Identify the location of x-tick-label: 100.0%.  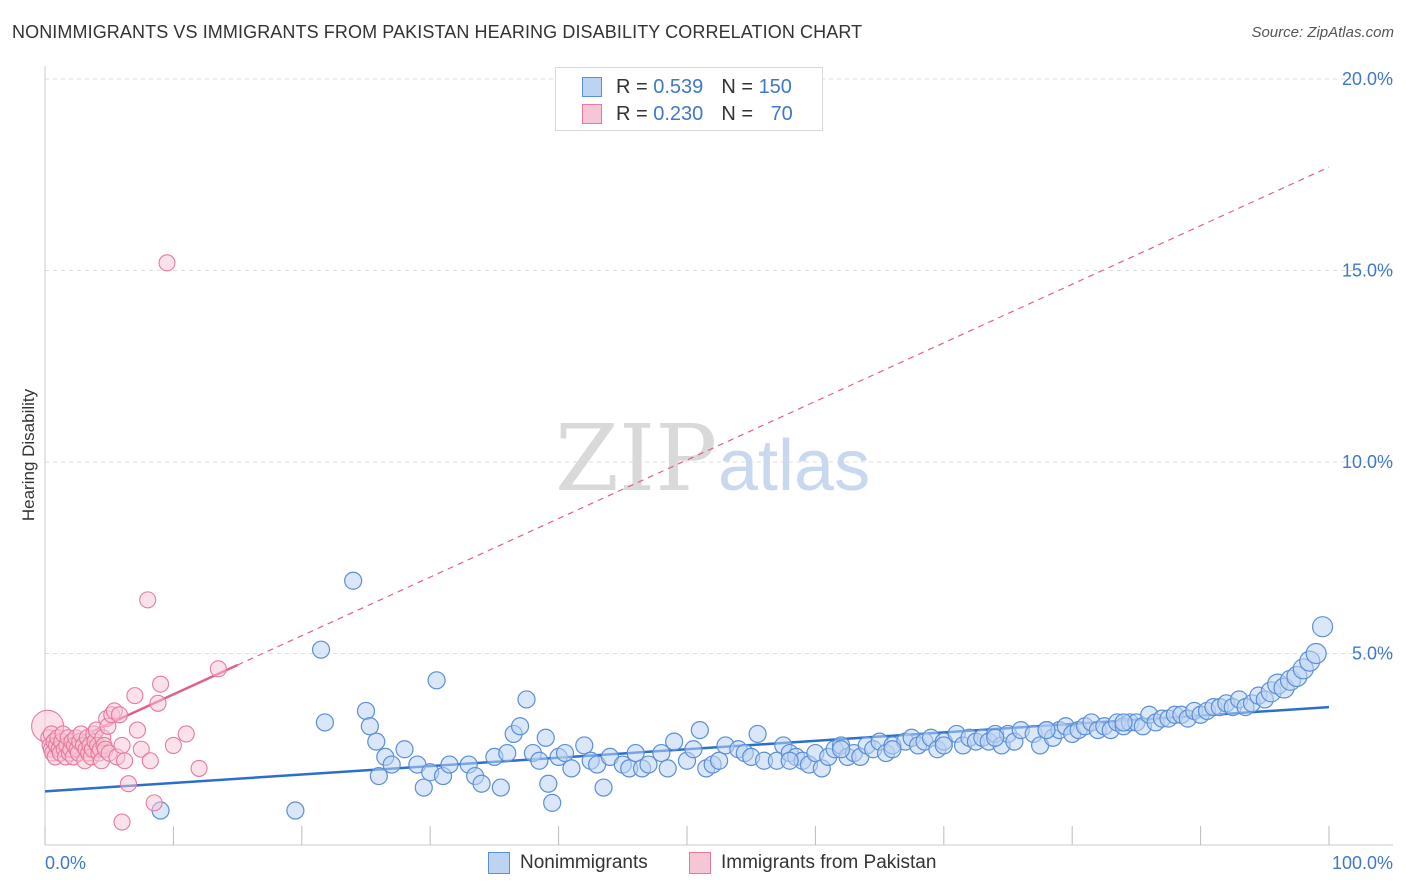
(1362, 863).